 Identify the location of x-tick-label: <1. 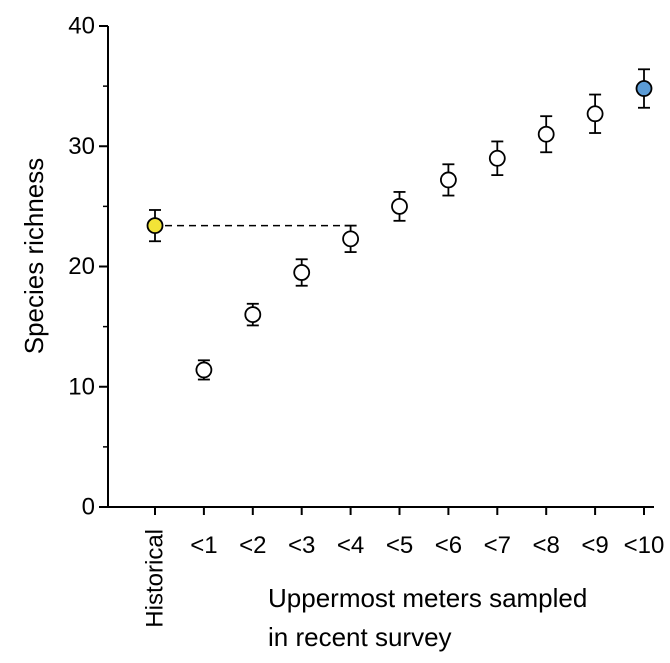
(203, 545).